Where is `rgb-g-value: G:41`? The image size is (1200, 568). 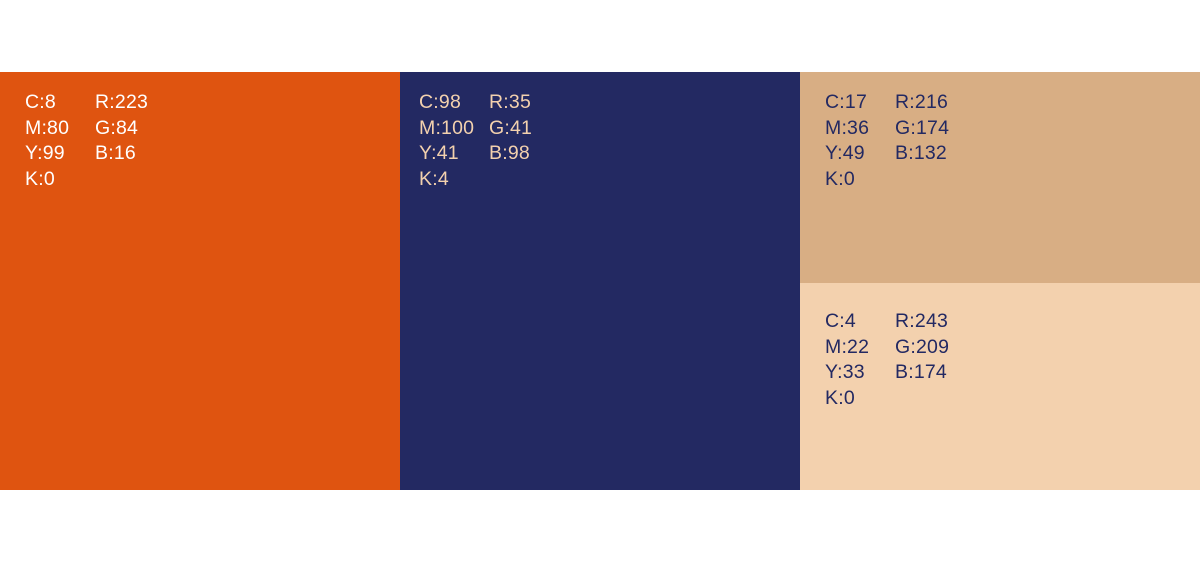
rgb-g-value: G:41 is located at coordinates (511, 127).